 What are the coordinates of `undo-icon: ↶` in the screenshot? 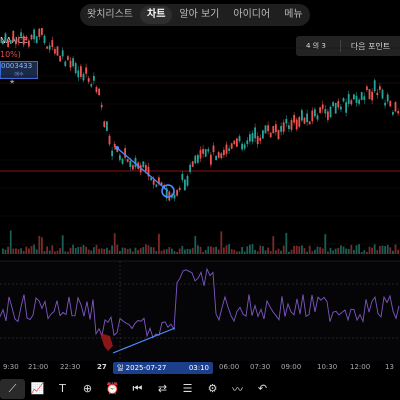 It's located at (262, 388).